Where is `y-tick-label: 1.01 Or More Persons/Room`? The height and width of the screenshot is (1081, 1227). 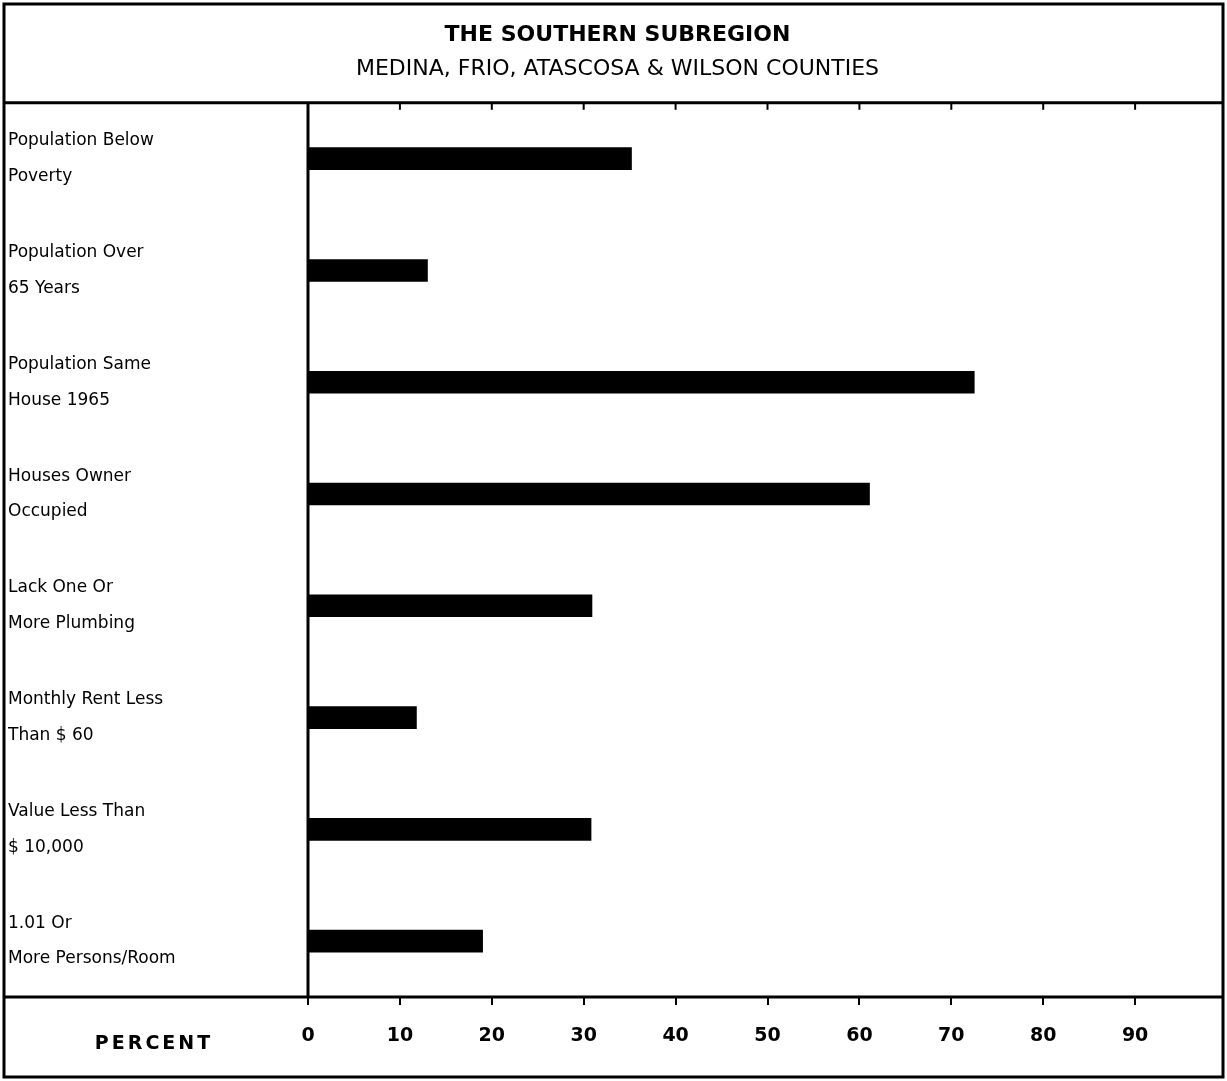 y-tick-label: 1.01 Or More Persons/Room is located at coordinates (92, 939).